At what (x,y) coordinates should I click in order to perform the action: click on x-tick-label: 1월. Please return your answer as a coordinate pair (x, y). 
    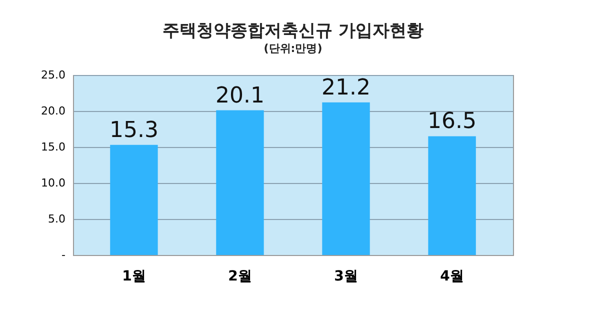
    Looking at the image, I should click on (134, 276).